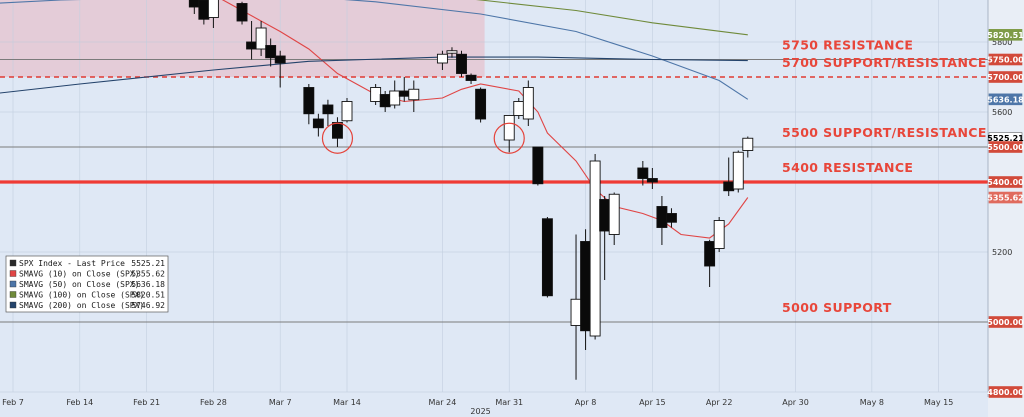 The height and width of the screenshot is (417, 1024). What do you see at coordinates (148, 305) in the screenshot?
I see `legend-value: 5746.92` at bounding box center [148, 305].